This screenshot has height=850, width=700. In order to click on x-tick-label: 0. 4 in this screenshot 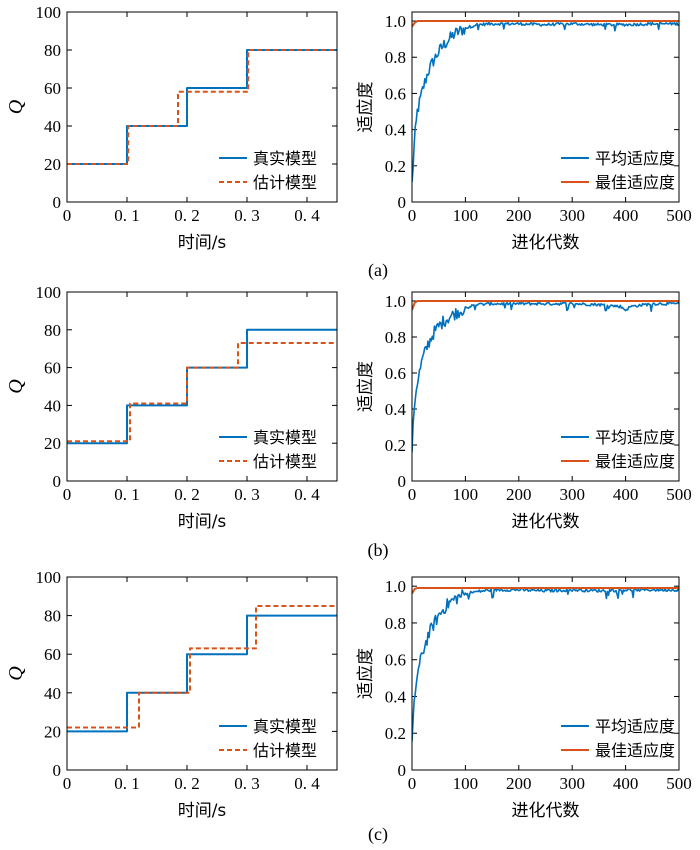, I will do `click(307, 215)`.